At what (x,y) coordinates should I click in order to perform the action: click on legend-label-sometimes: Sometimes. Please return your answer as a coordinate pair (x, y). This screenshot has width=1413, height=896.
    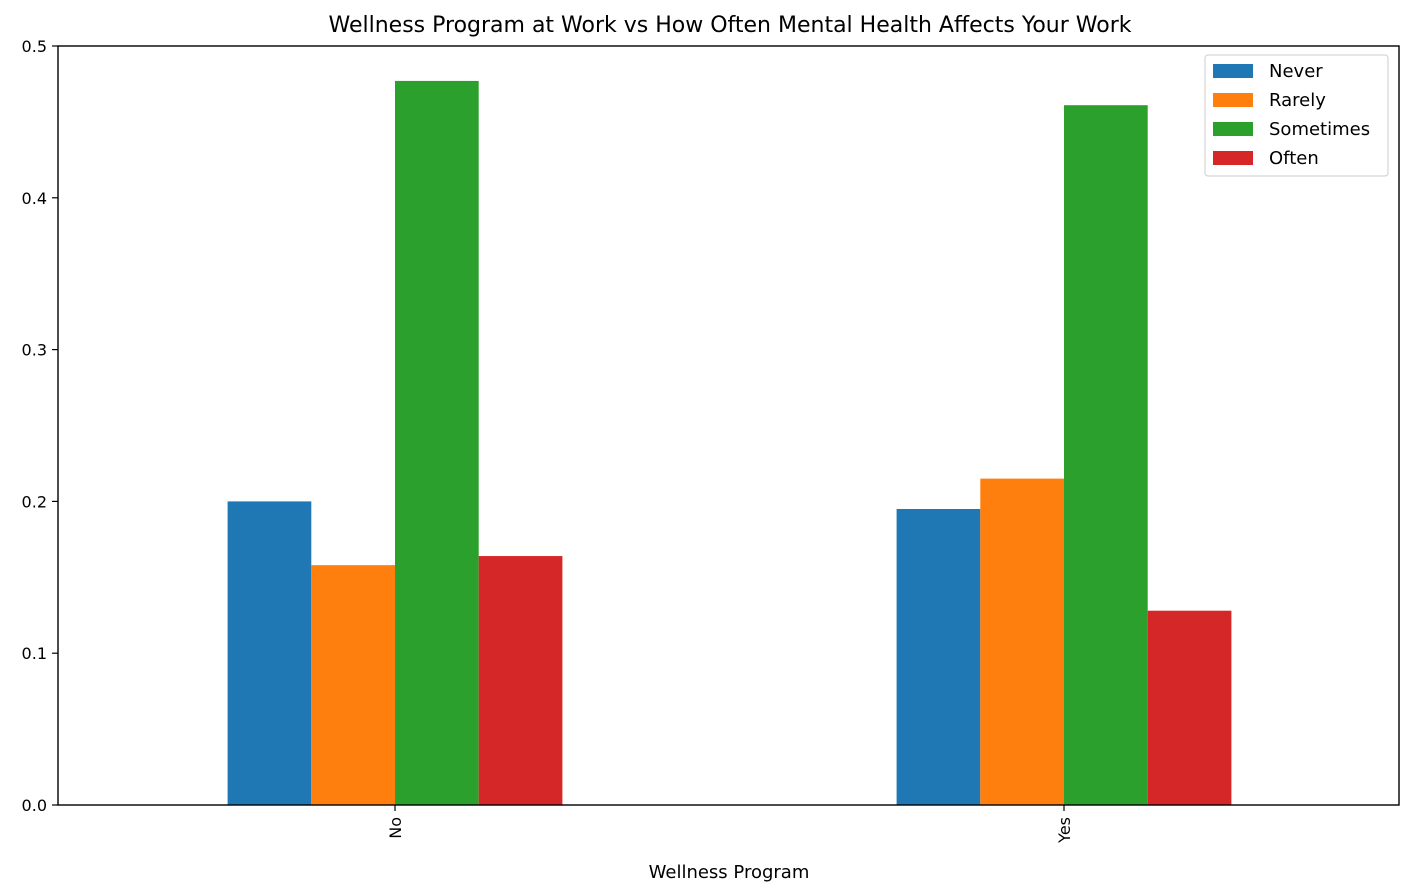
    Looking at the image, I should click on (1319, 129).